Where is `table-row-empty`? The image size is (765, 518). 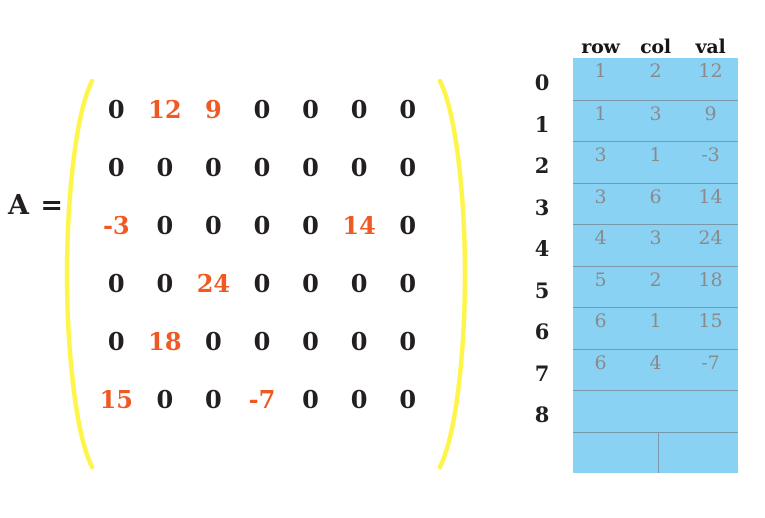 table-row-empty is located at coordinates (655, 411).